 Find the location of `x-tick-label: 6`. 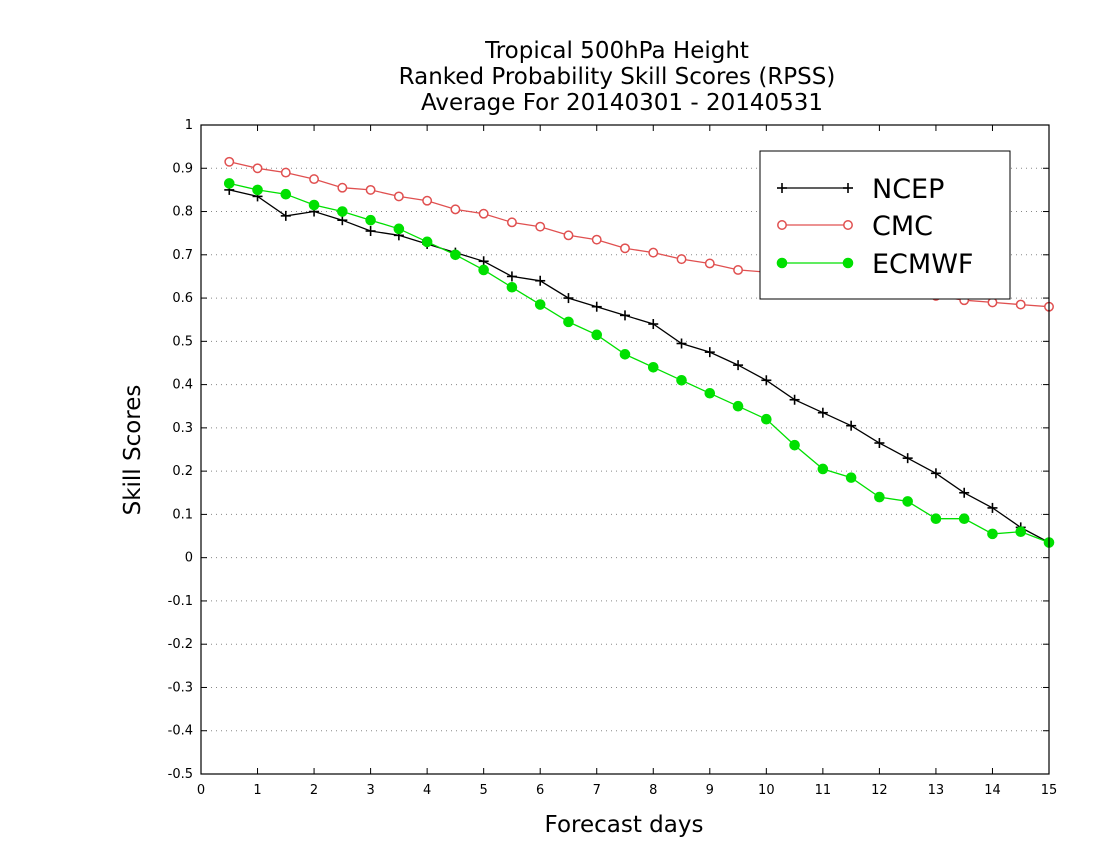

x-tick-label: 6 is located at coordinates (540, 790).